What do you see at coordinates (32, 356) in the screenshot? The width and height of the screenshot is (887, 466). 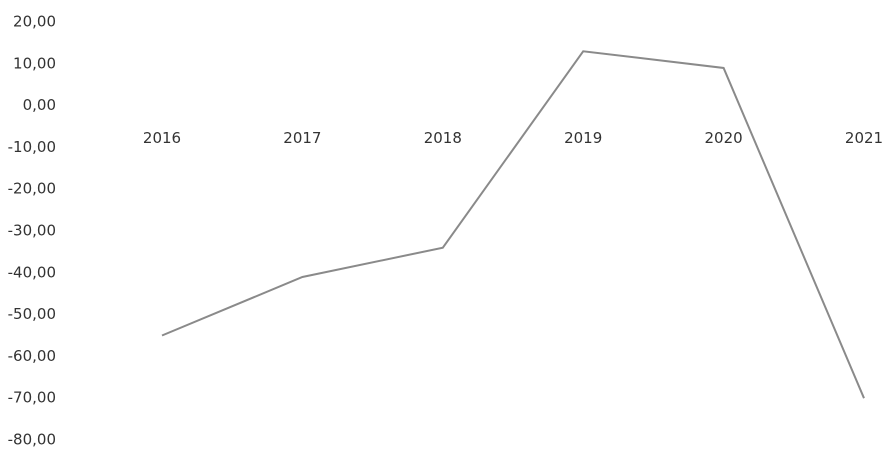 I see `y-tick-label: -60,00` at bounding box center [32, 356].